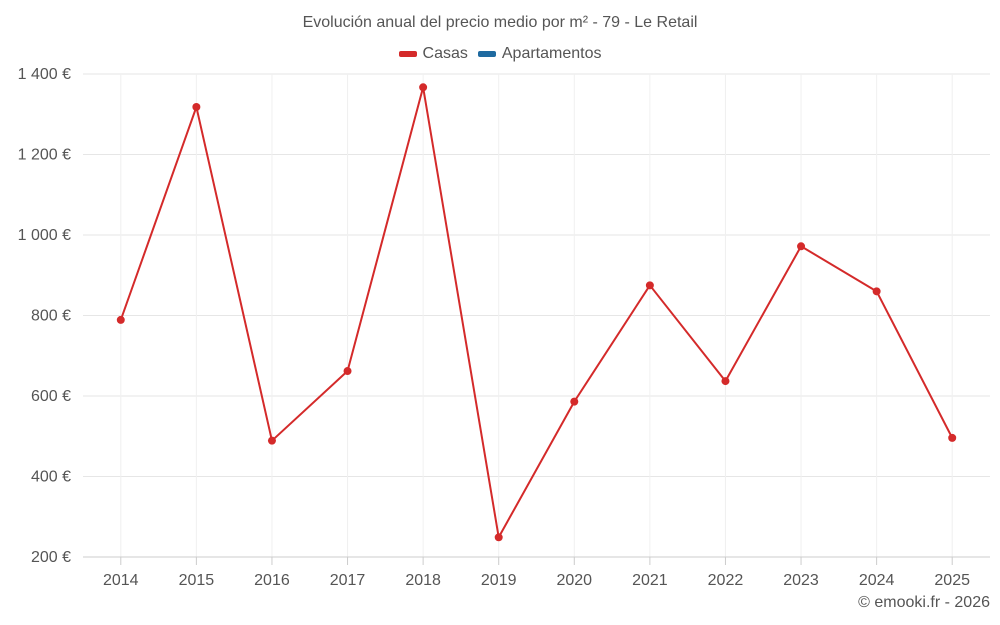  I want to click on x-tick-label: 2019, so click(499, 580).